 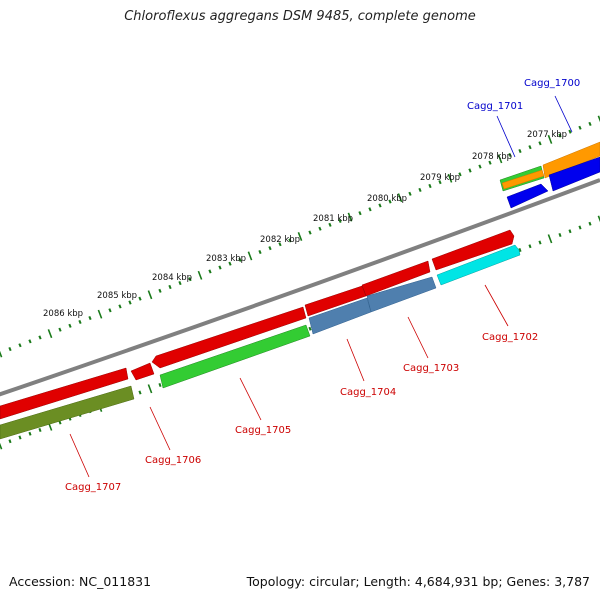 I want to click on feature-cagg-1701-blue, so click(x=527, y=196).